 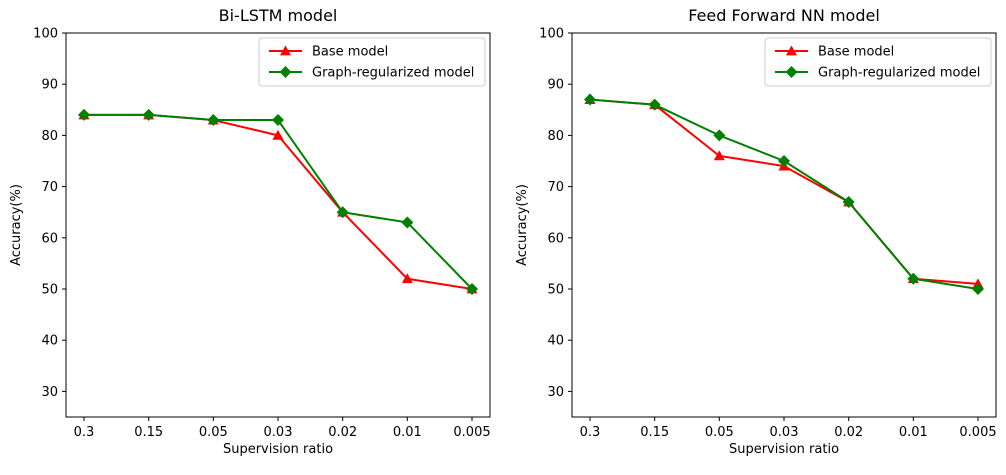 I want to click on graph-regularized-model-line, so click(x=278, y=201).